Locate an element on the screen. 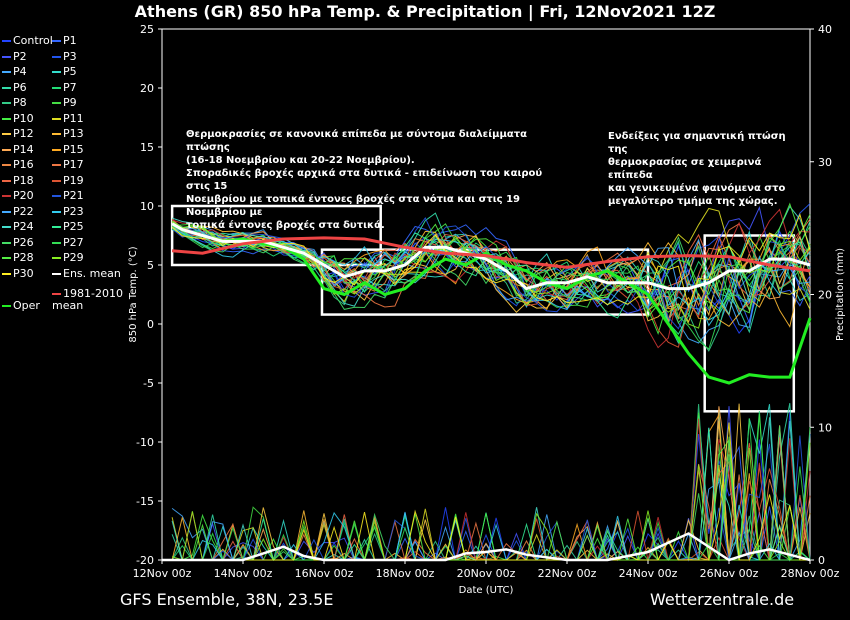  legend-label: P17 is located at coordinates (73, 164).